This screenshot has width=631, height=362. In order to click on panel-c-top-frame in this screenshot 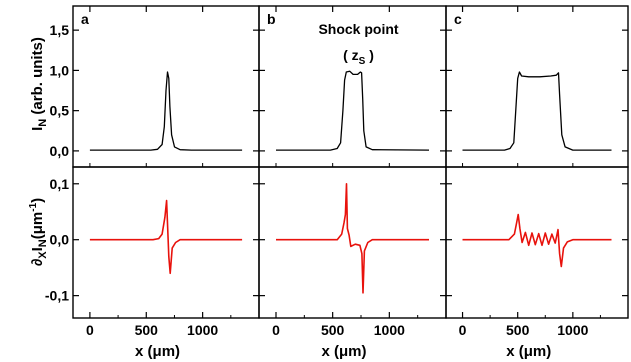, I will do `click(537, 86)`.